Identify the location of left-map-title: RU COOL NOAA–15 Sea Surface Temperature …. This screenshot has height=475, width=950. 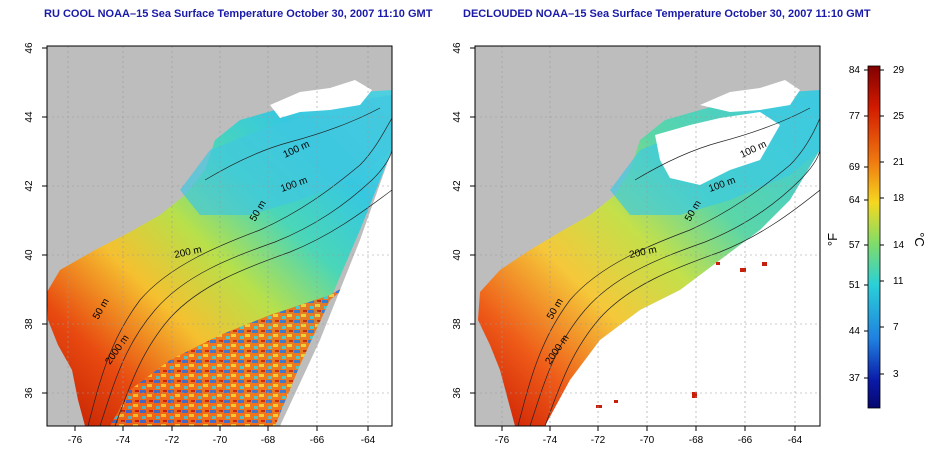
(238, 14).